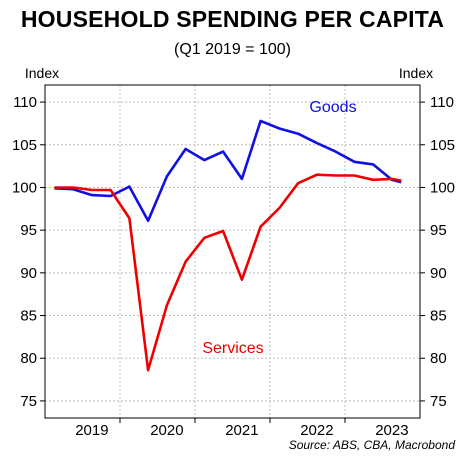 The width and height of the screenshot is (465, 461). What do you see at coordinates (391, 430) in the screenshot?
I see `x-tick-label: 2023` at bounding box center [391, 430].